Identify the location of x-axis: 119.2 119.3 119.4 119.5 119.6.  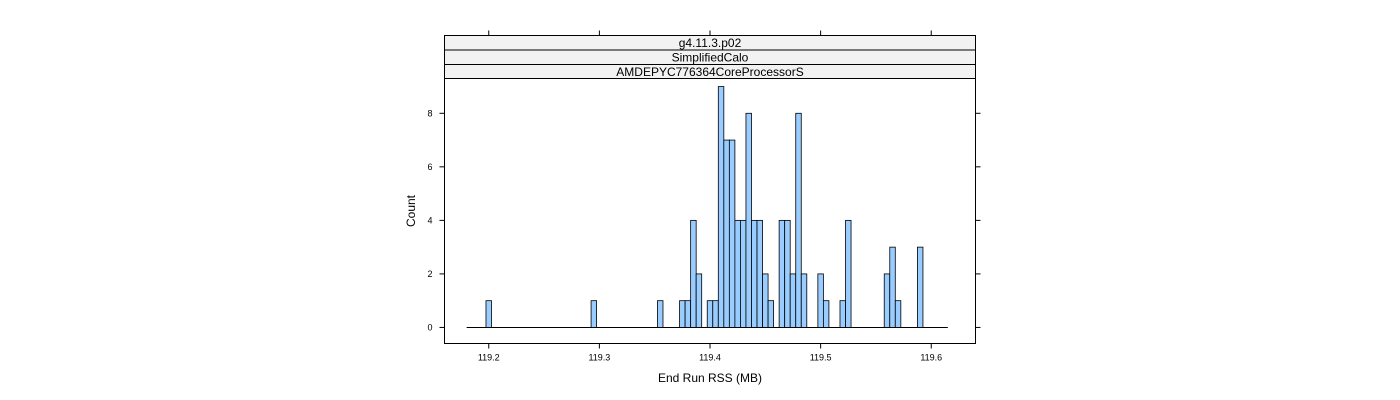
(710, 353).